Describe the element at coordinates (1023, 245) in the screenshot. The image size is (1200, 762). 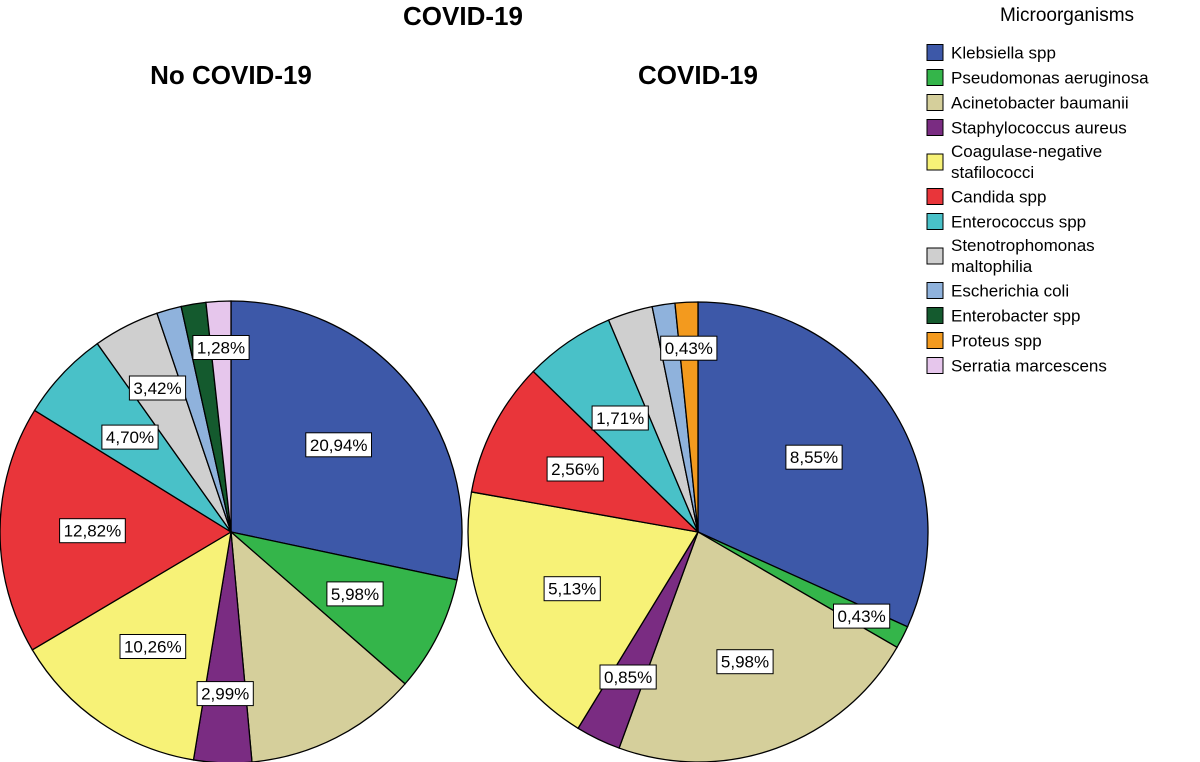
I see `legend-label: Stenotrophomonas` at that location.